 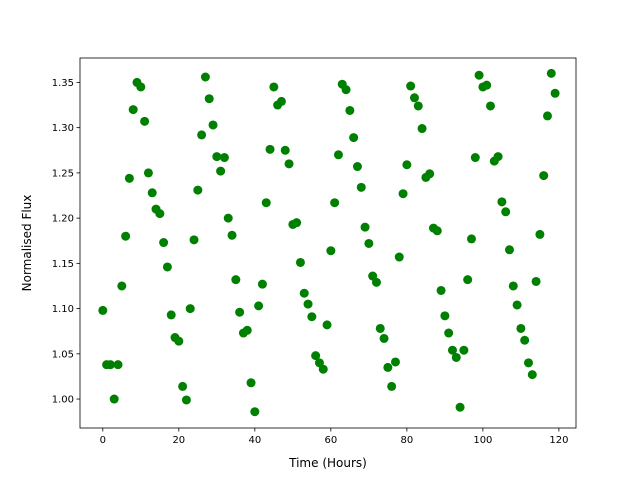 I want to click on x-axis-ticks: 0 20 40 60 80 100 120, so click(x=334, y=437).